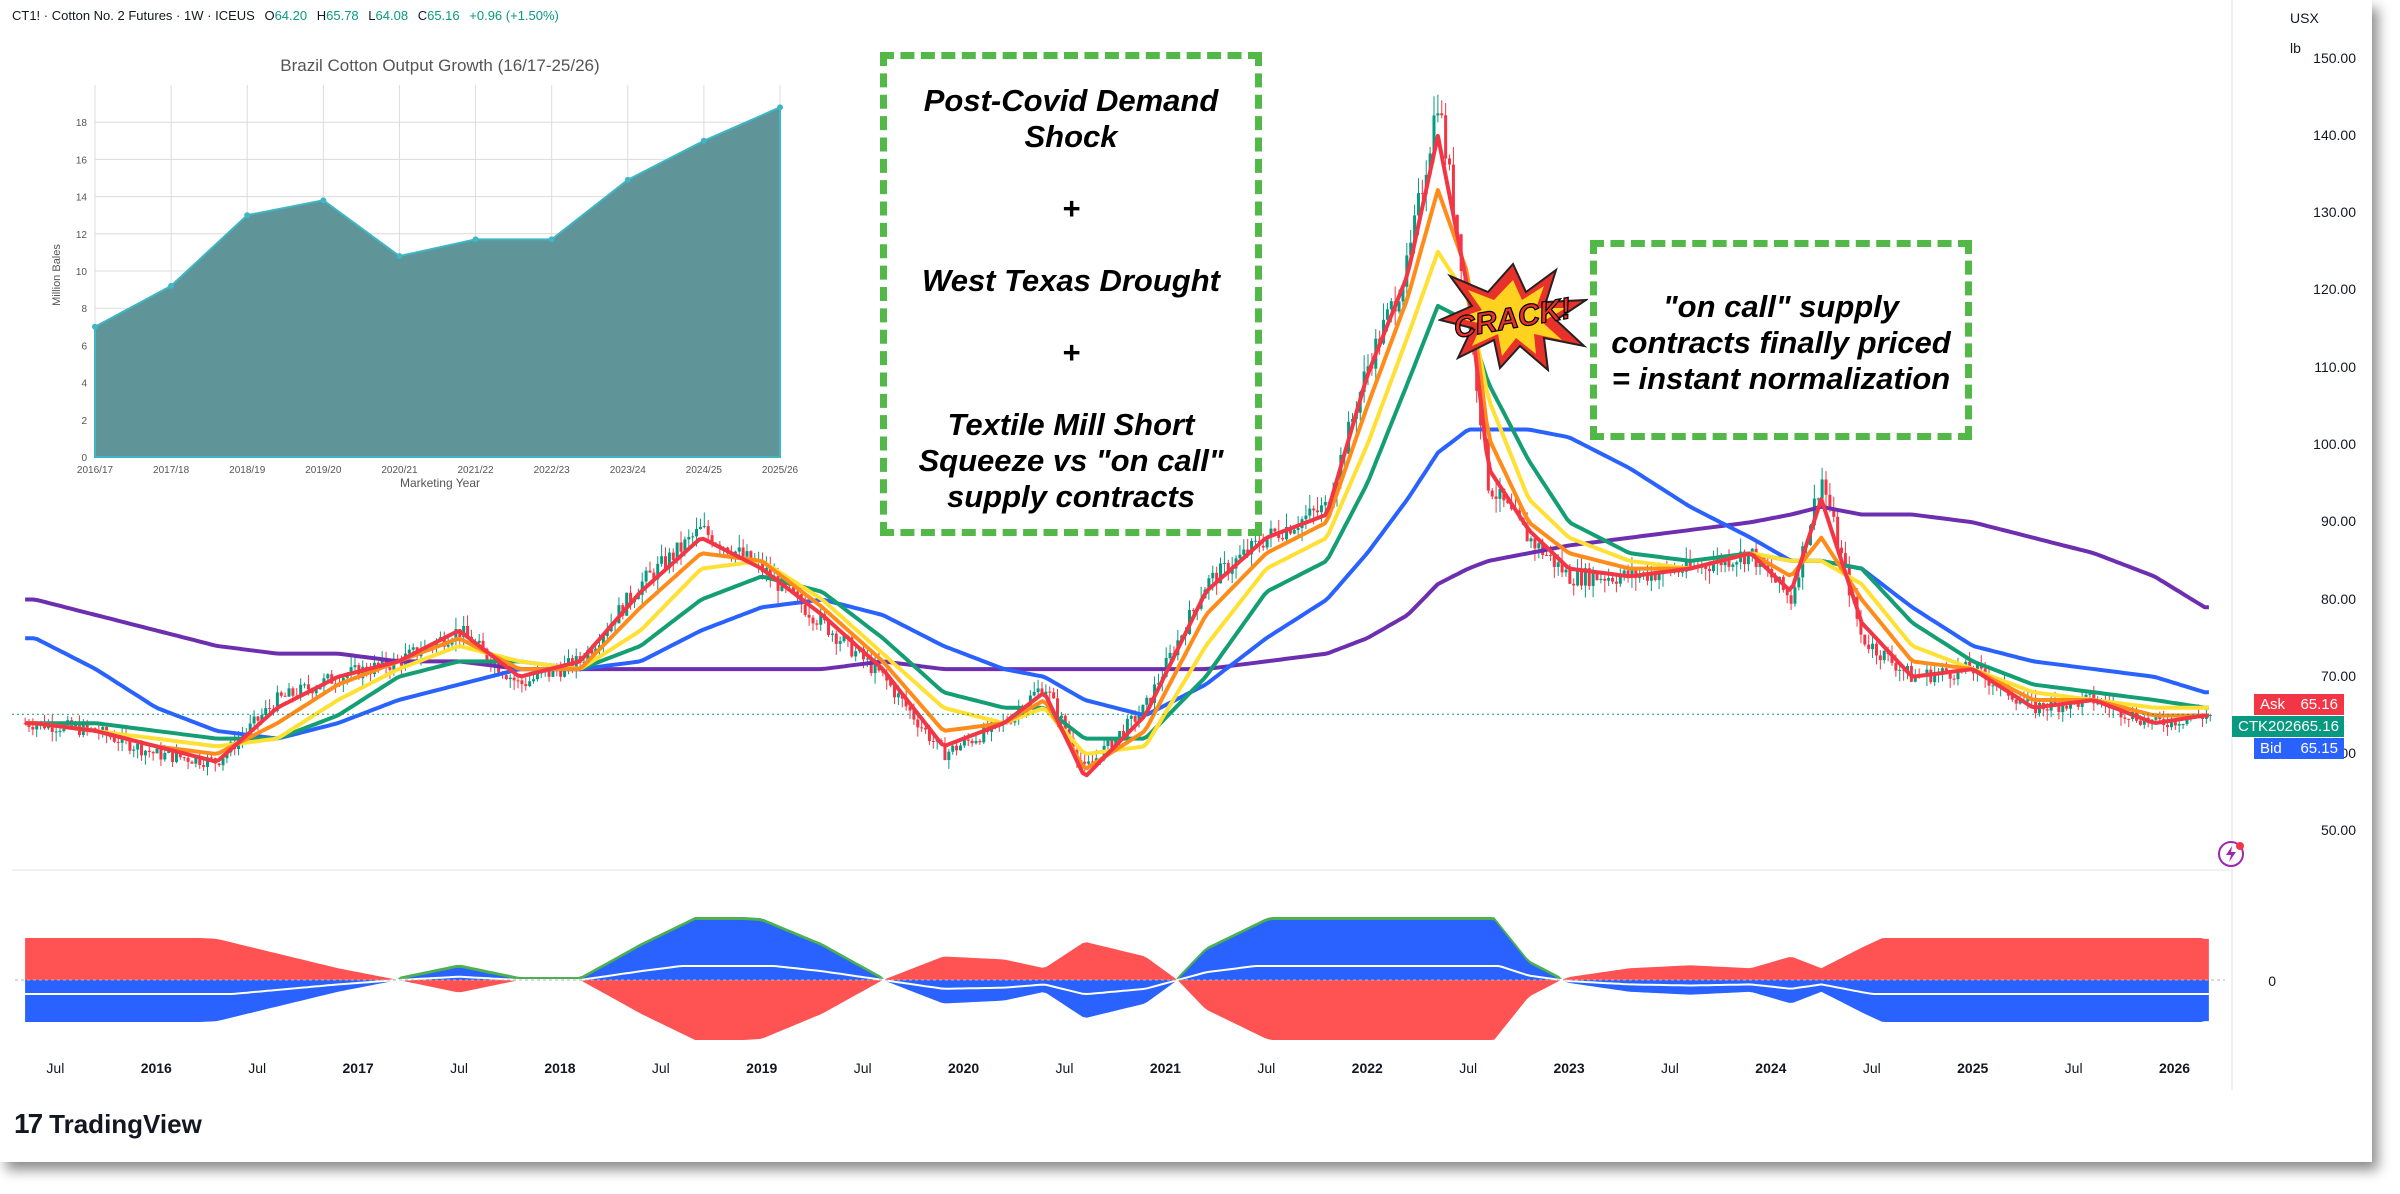  I want to click on date-tick-label: 2019, so click(762, 1068).